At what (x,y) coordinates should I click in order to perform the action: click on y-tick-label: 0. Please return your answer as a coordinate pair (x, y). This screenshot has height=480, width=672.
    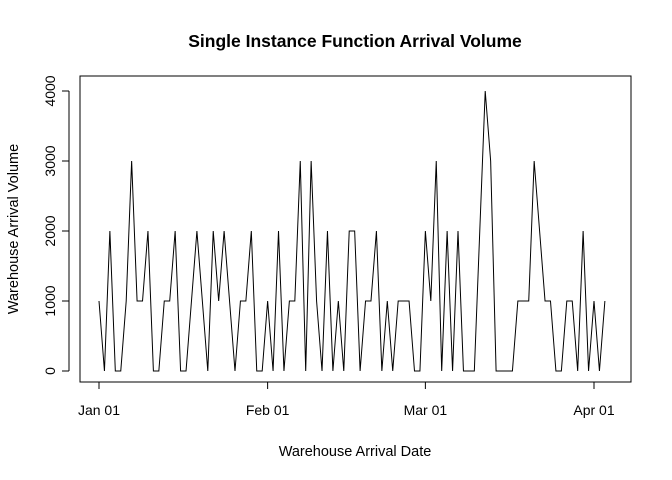
    Looking at the image, I should click on (50, 371).